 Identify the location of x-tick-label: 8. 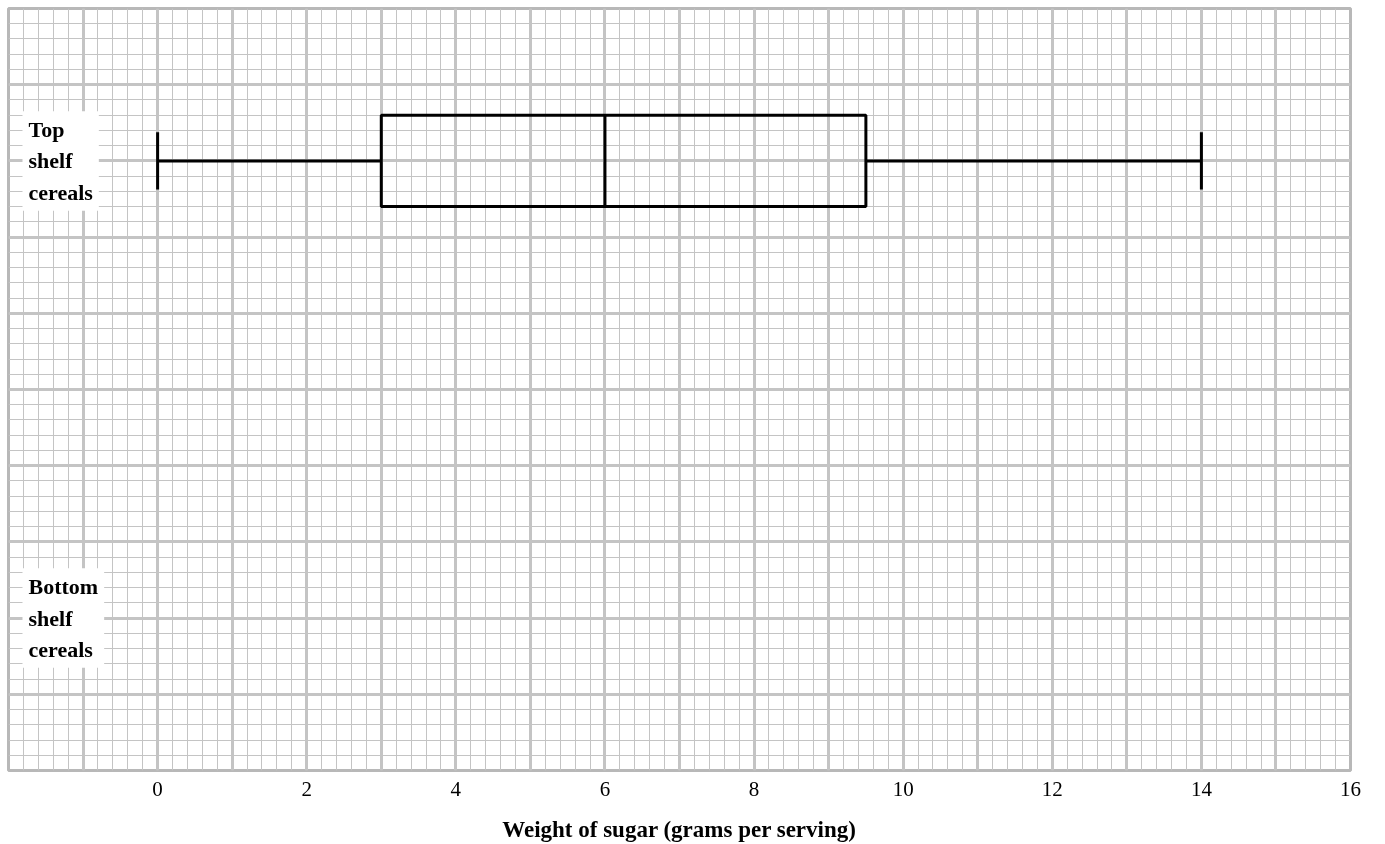
(754, 788).